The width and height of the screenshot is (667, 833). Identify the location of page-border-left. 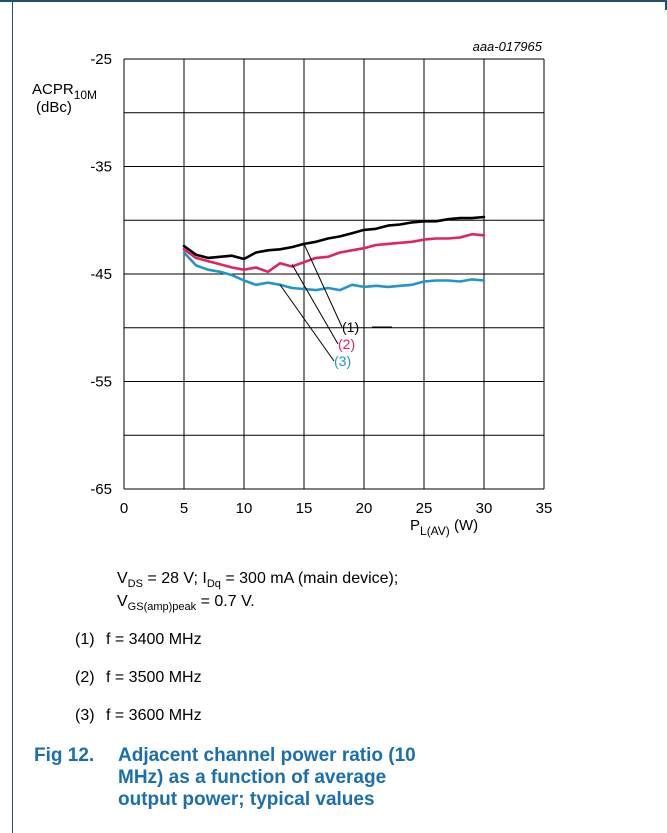
(12, 416).